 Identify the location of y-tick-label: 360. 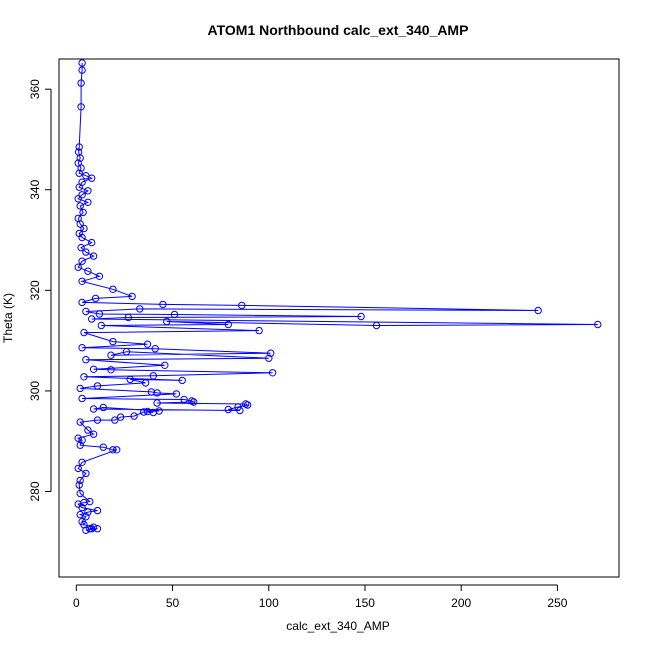
(35, 89).